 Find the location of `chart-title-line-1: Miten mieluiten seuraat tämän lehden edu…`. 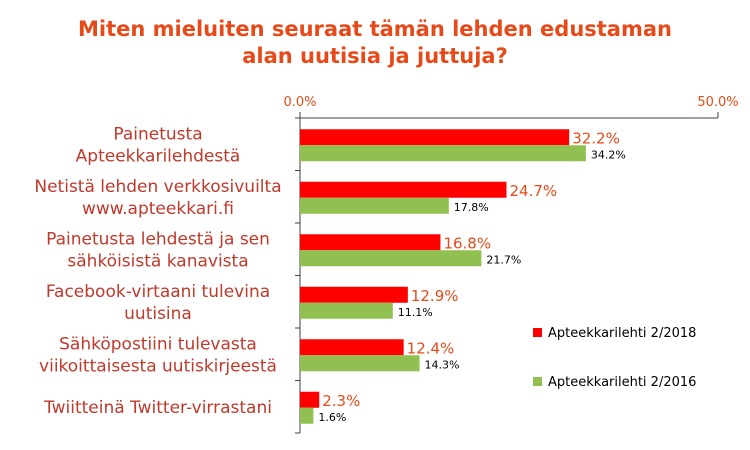

chart-title-line-1: Miten mieluiten seuraat tämän lehden edu… is located at coordinates (375, 29).